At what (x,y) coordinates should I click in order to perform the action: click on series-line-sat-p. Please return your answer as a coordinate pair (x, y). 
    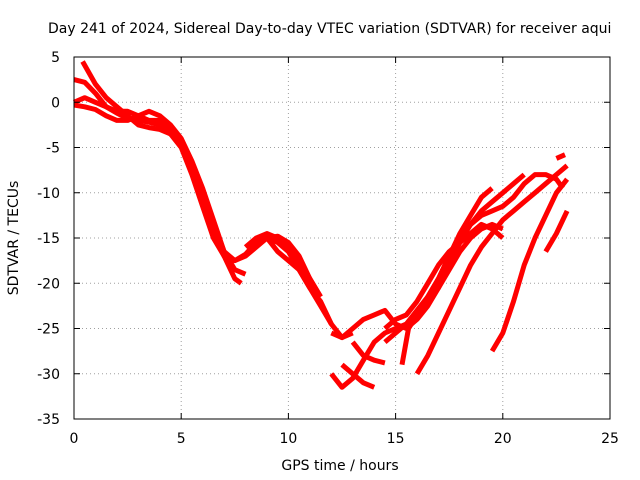
    Looking at the image, I should click on (529, 265).